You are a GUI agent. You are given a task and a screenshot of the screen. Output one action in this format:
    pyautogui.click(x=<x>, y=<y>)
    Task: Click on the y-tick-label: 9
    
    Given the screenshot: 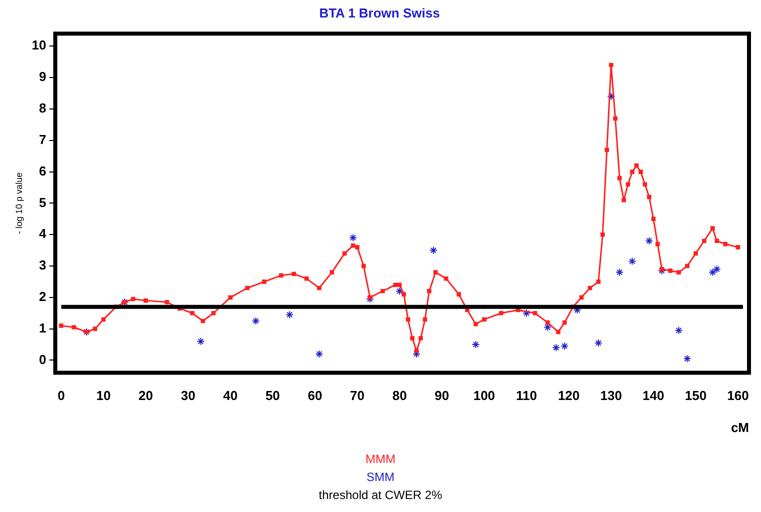 What is the action you would take?
    pyautogui.click(x=42, y=76)
    